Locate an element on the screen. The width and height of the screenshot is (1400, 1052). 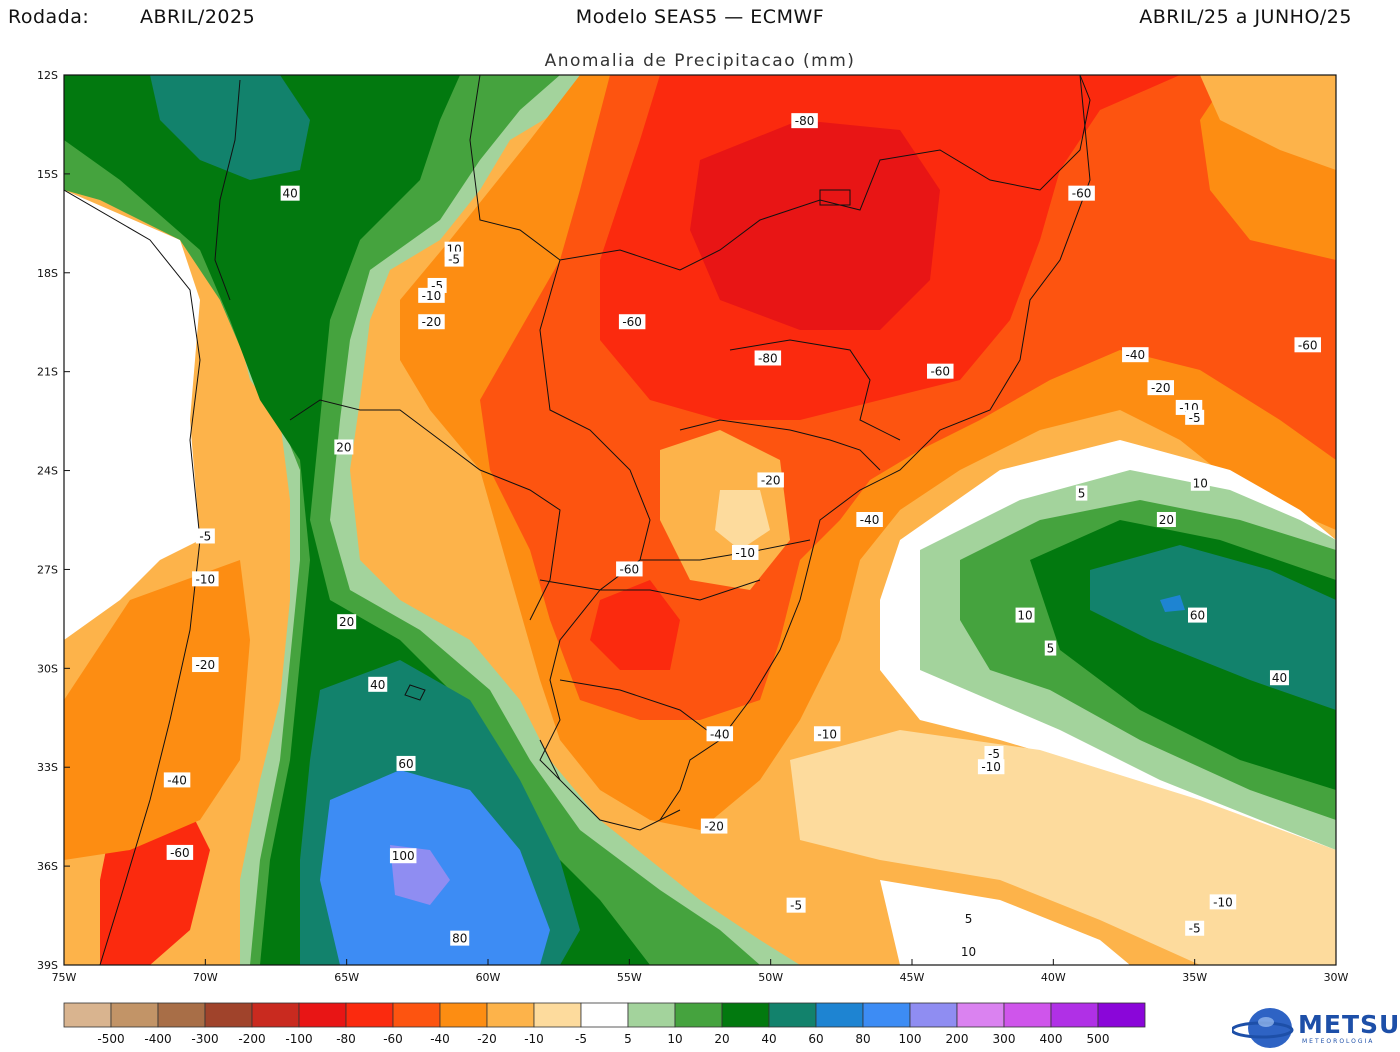
colorbar-label: 100 is located at coordinates (910, 1039).